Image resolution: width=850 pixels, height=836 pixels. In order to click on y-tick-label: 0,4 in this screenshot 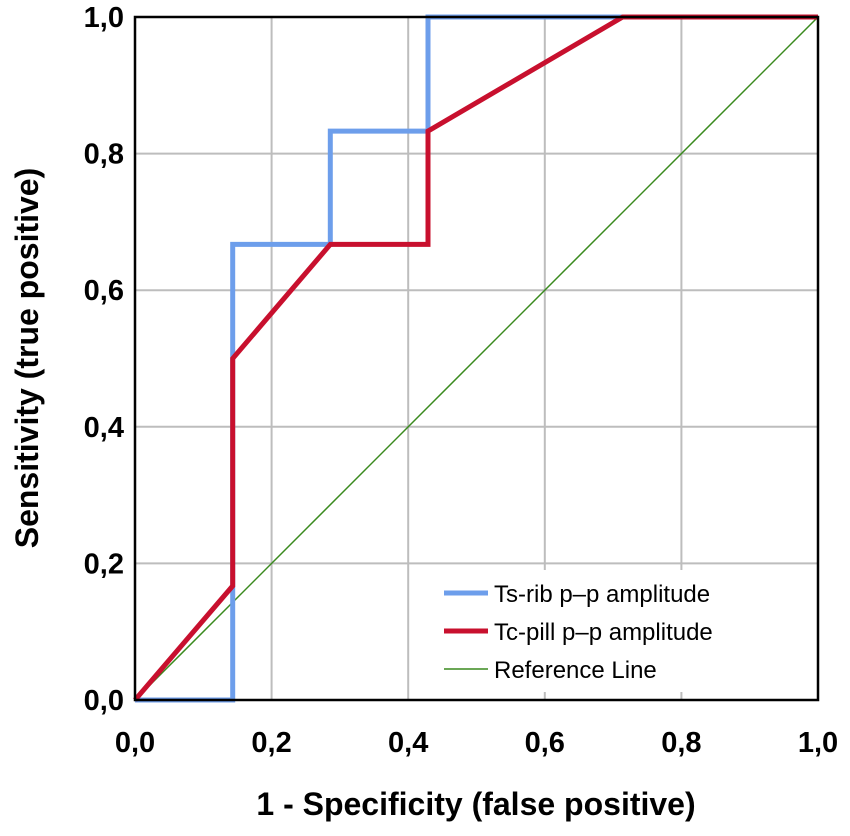, I will do `click(104, 428)`.